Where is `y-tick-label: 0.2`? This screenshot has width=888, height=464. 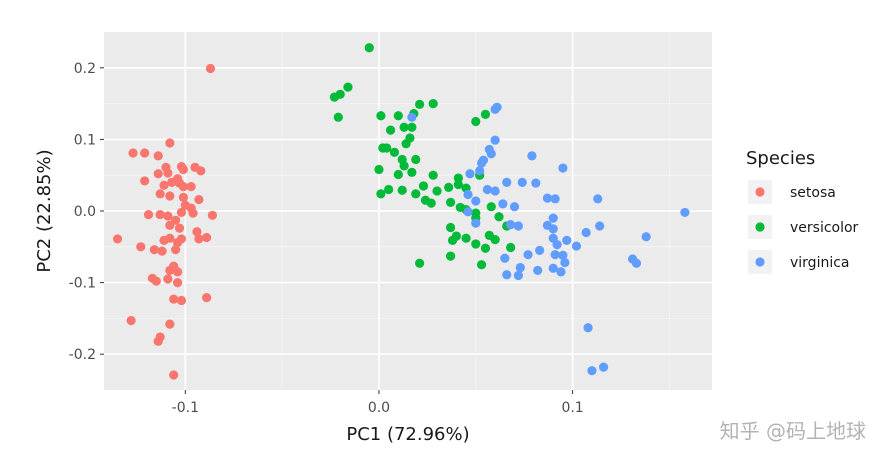
y-tick-label: 0.2 is located at coordinates (85, 69).